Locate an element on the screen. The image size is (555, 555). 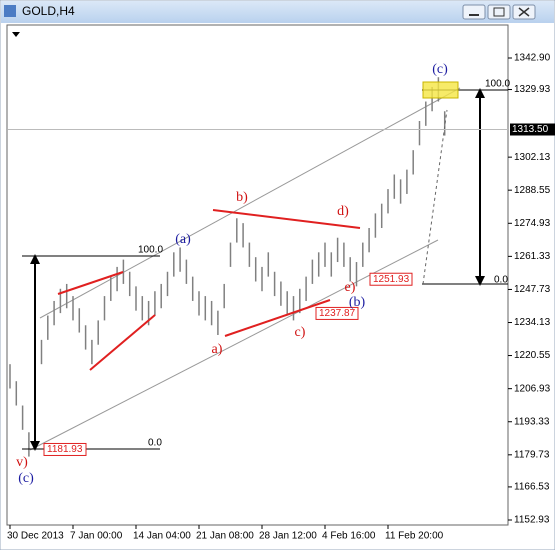
annotation: c) is located at coordinates (300, 332).